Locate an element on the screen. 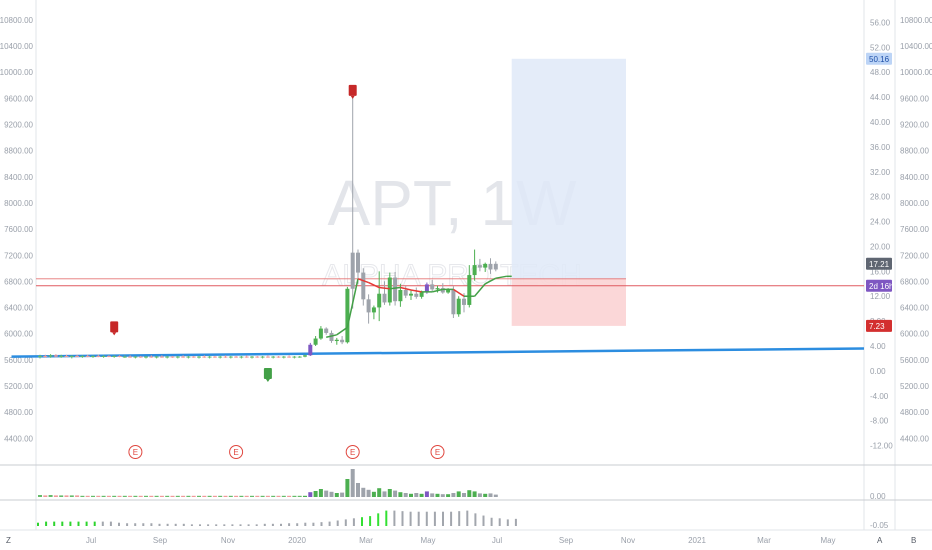 This screenshot has height=550, width=932. trend-line is located at coordinates (438, 352).